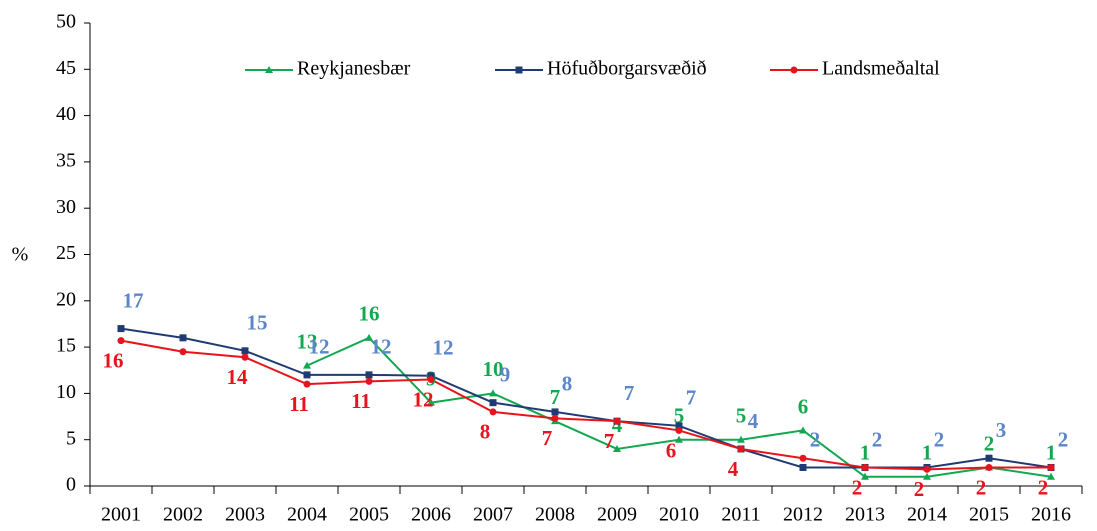 Image resolution: width=1097 pixels, height=531 pixels. What do you see at coordinates (881, 69) in the screenshot?
I see `legend-label: Landsmeðaltal` at bounding box center [881, 69].